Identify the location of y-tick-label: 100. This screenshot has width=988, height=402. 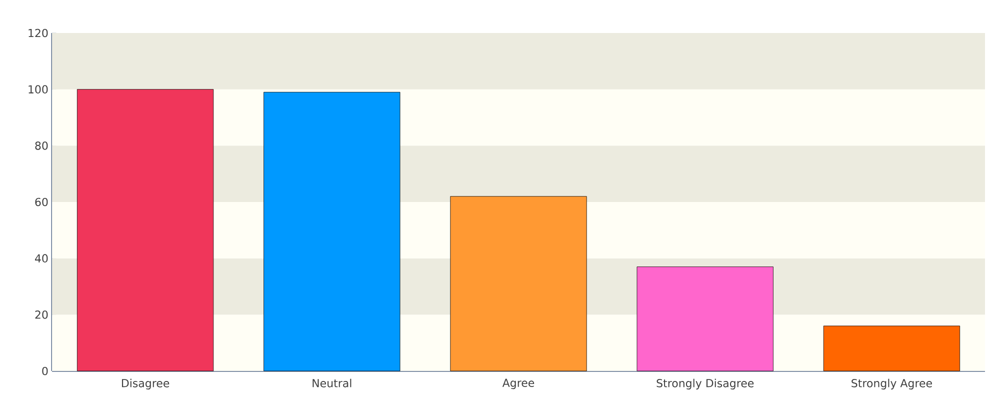
(38, 89).